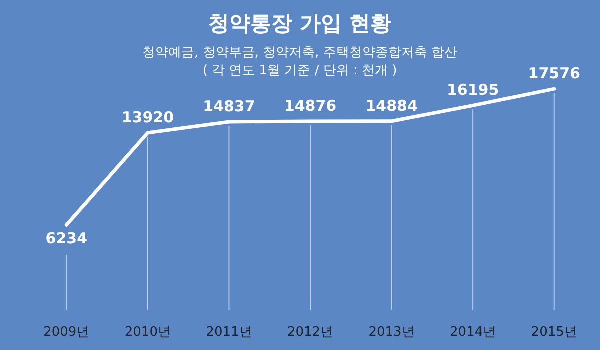 Image resolution: width=600 pixels, height=350 pixels. Describe the element at coordinates (300, 62) in the screenshot. I see `chart-subtitle: 청약예금, 청약부금, 청약저축, 주택청약종합저축 합산 ( 각 연도 1월 기준 / 단위 : 천개 )` at that location.